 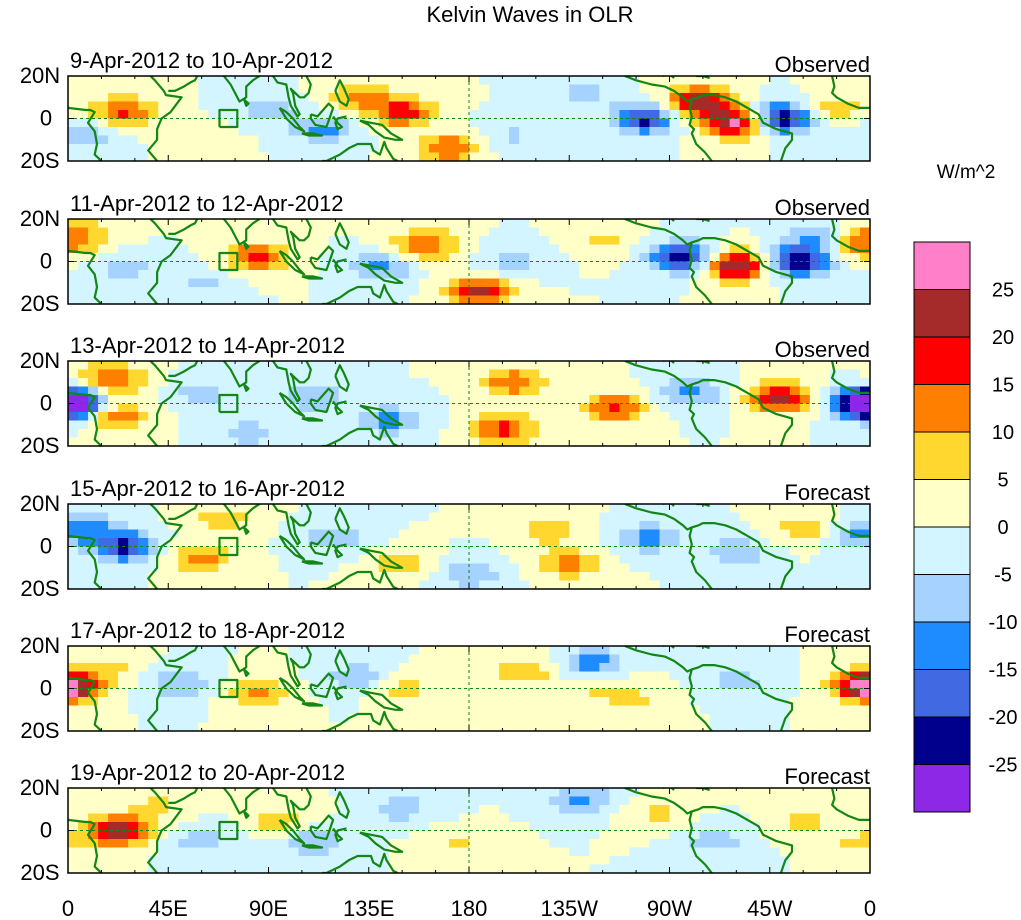 I want to click on reference-box, so click(x=228, y=688).